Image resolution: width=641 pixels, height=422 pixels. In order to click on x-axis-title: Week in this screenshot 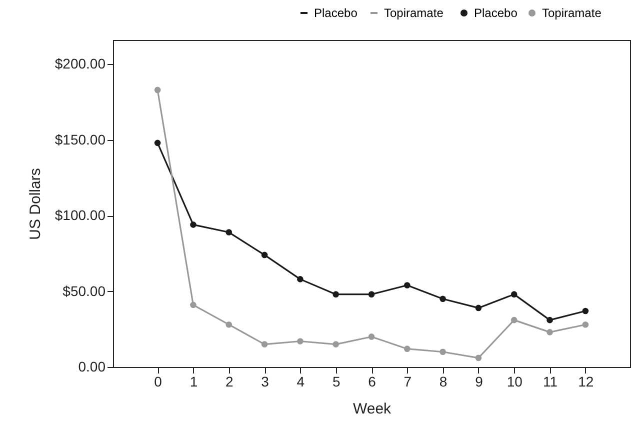, I will do `click(372, 409)`.